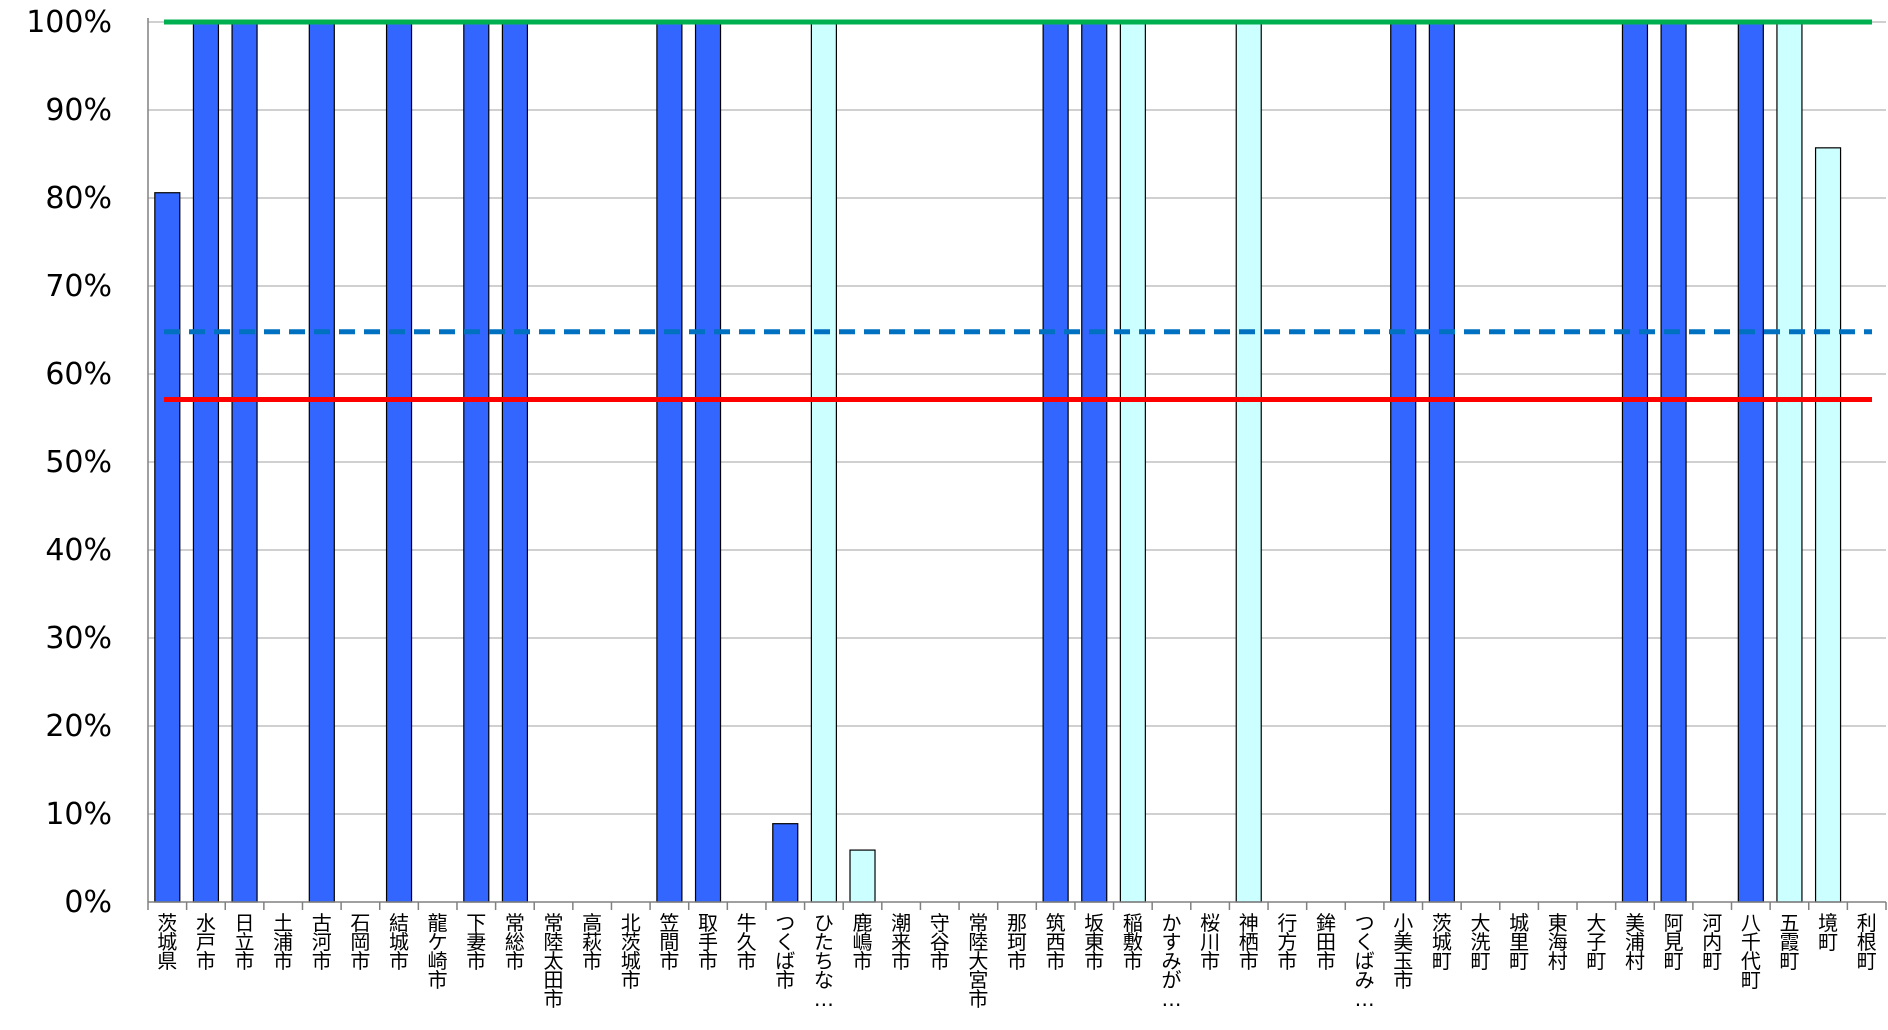 The image size is (1888, 1030). Describe the element at coordinates (399, 942) in the screenshot. I see `x-tick-label: 結城市` at that location.